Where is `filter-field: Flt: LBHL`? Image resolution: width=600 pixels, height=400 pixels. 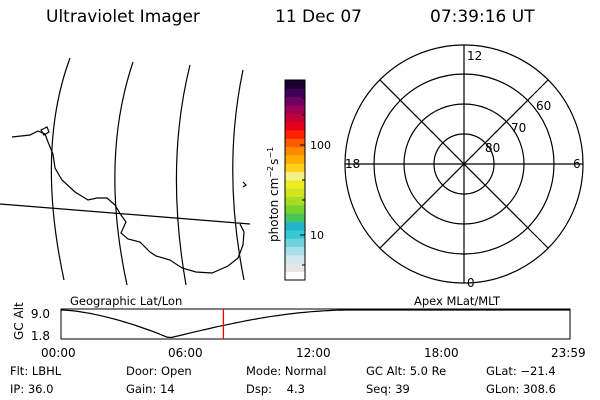 filter-field: Flt: LBHL is located at coordinates (36, 371).